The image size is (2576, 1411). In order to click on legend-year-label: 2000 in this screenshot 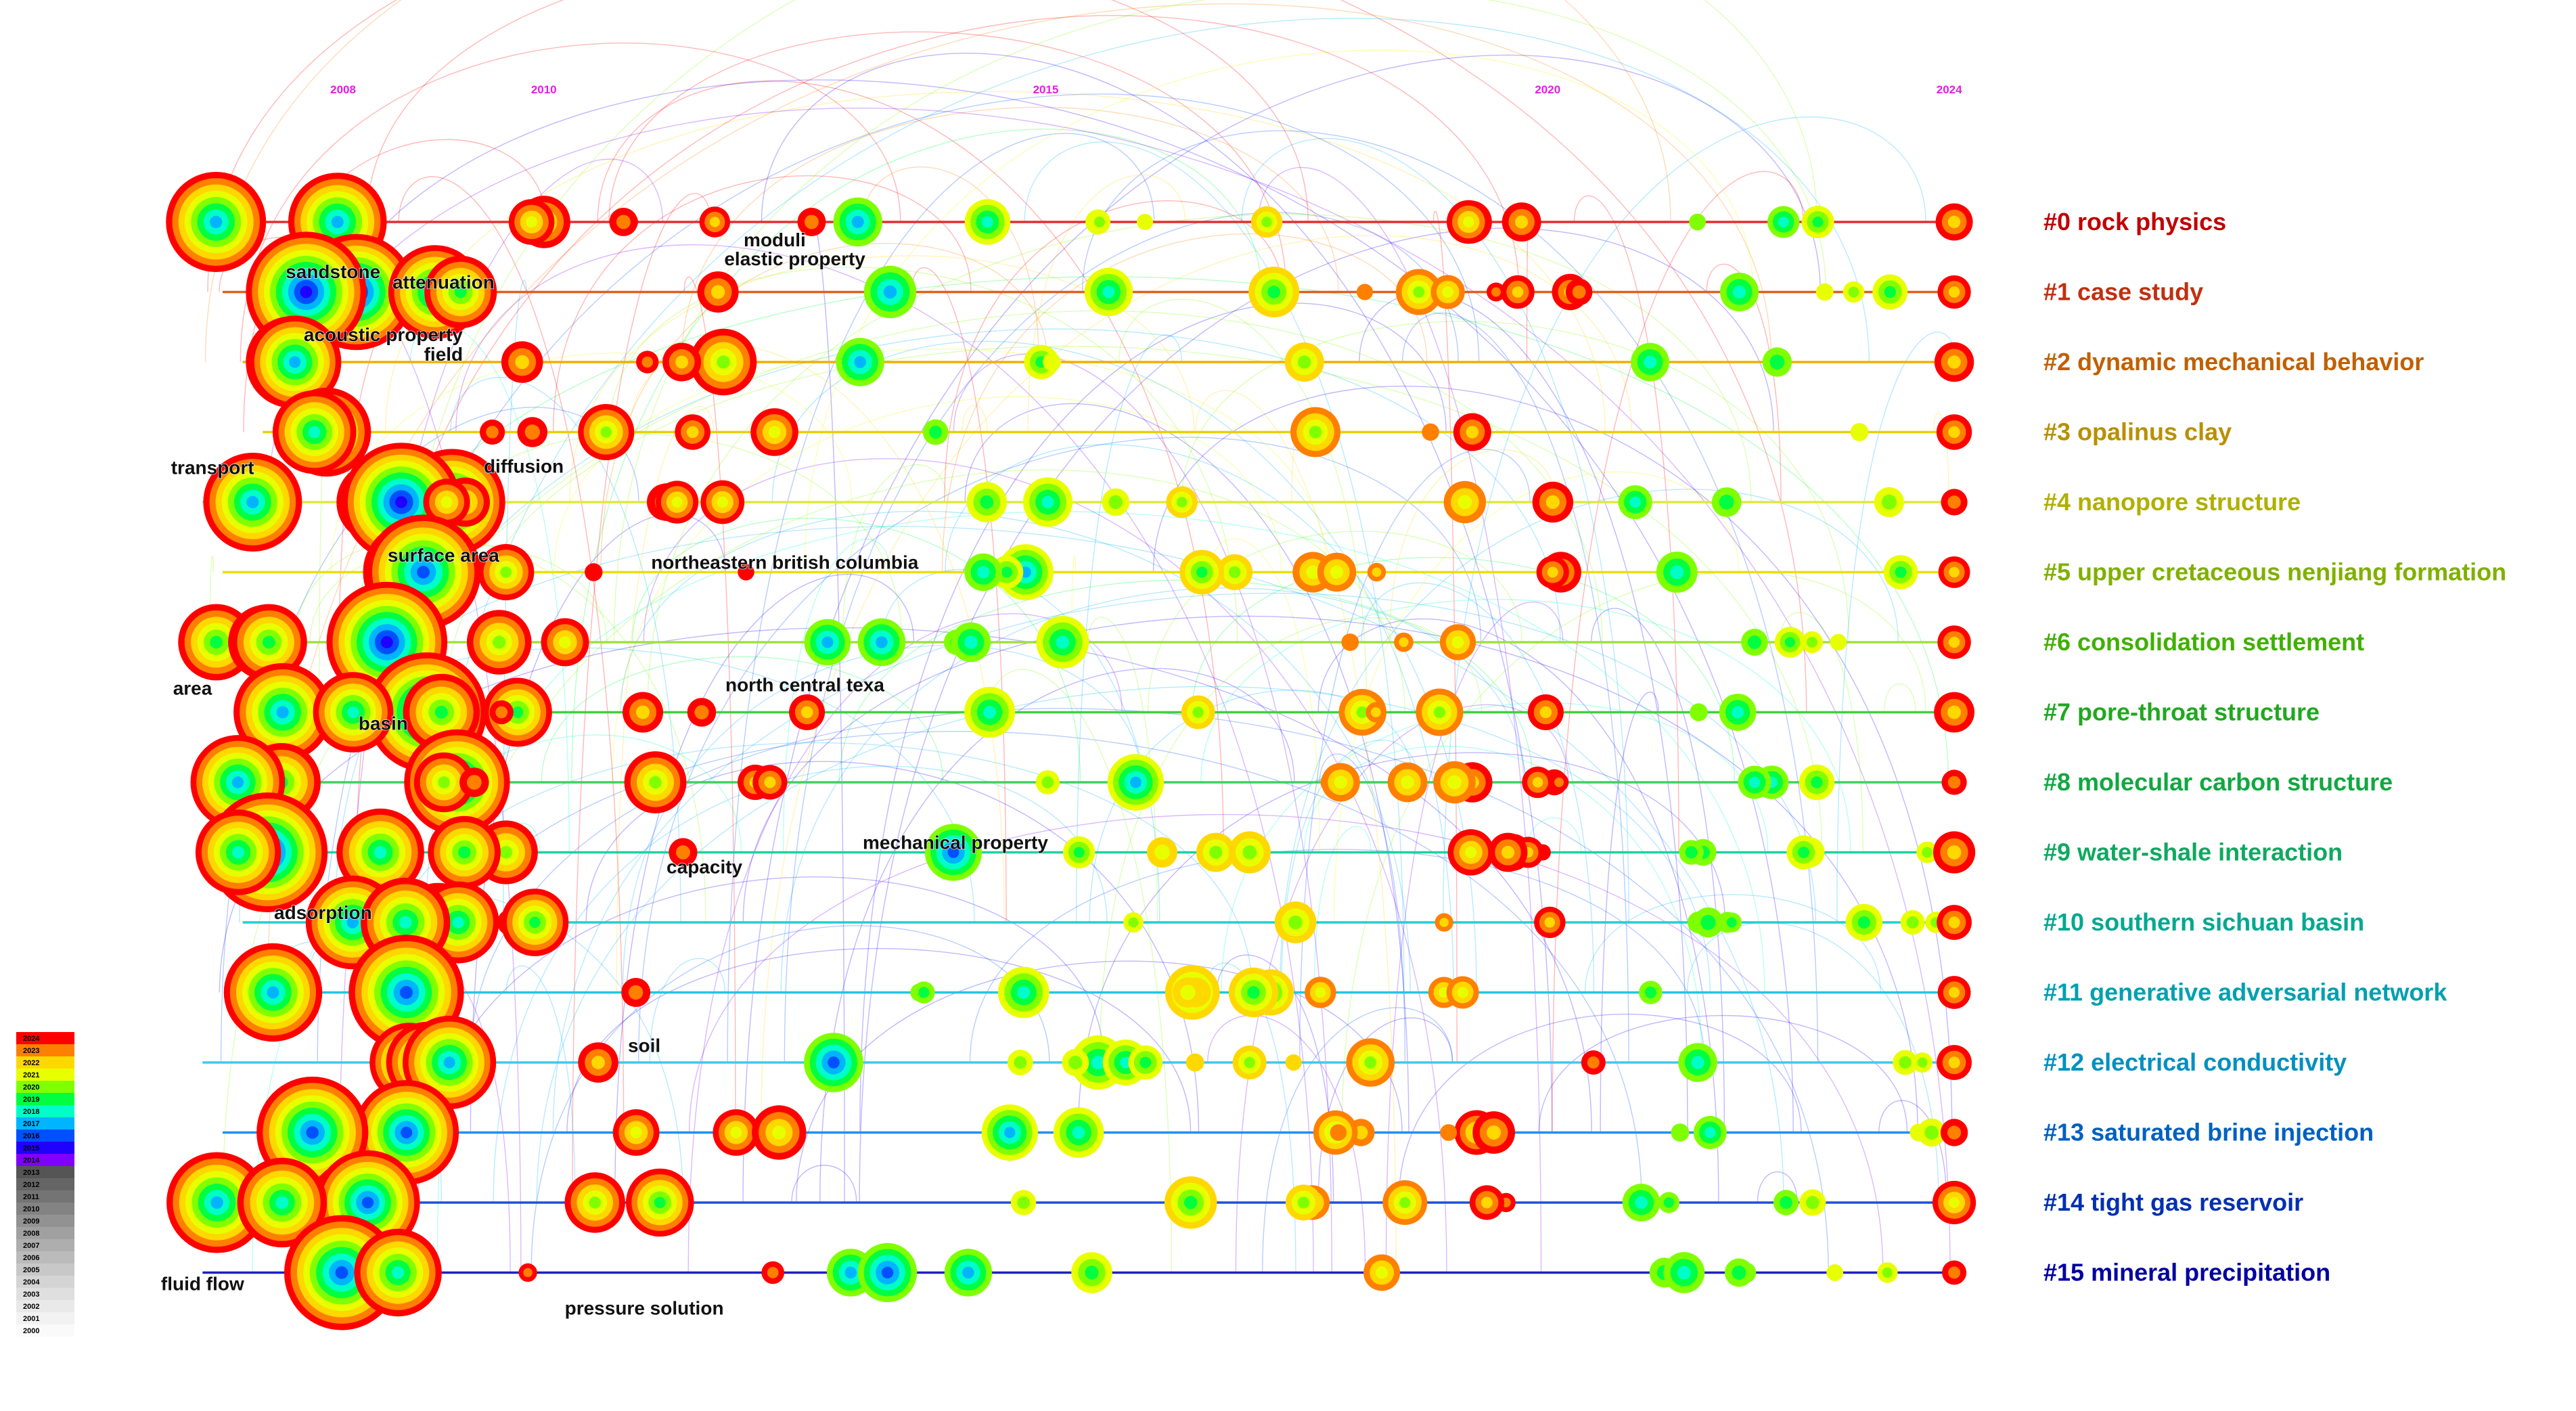, I will do `click(31, 1331)`.